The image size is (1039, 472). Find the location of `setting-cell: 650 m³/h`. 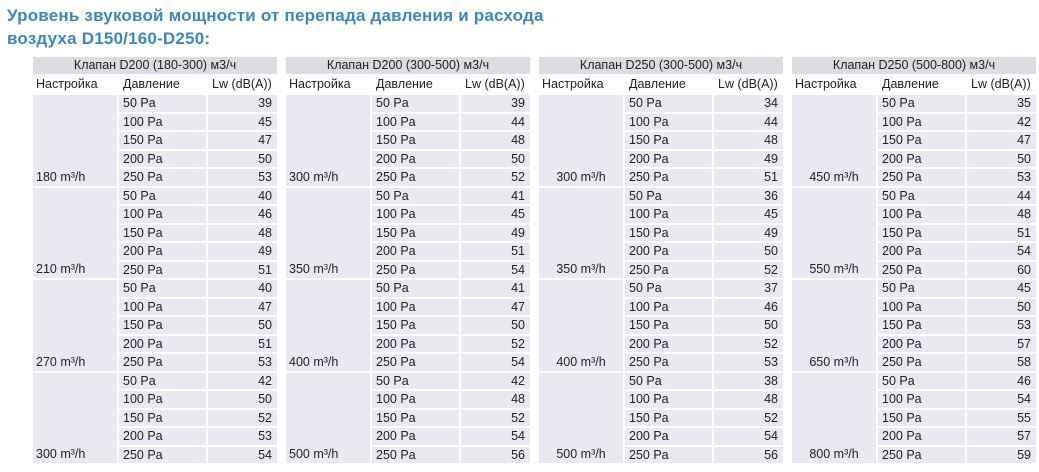

setting-cell: 650 m³/h is located at coordinates (834, 325).